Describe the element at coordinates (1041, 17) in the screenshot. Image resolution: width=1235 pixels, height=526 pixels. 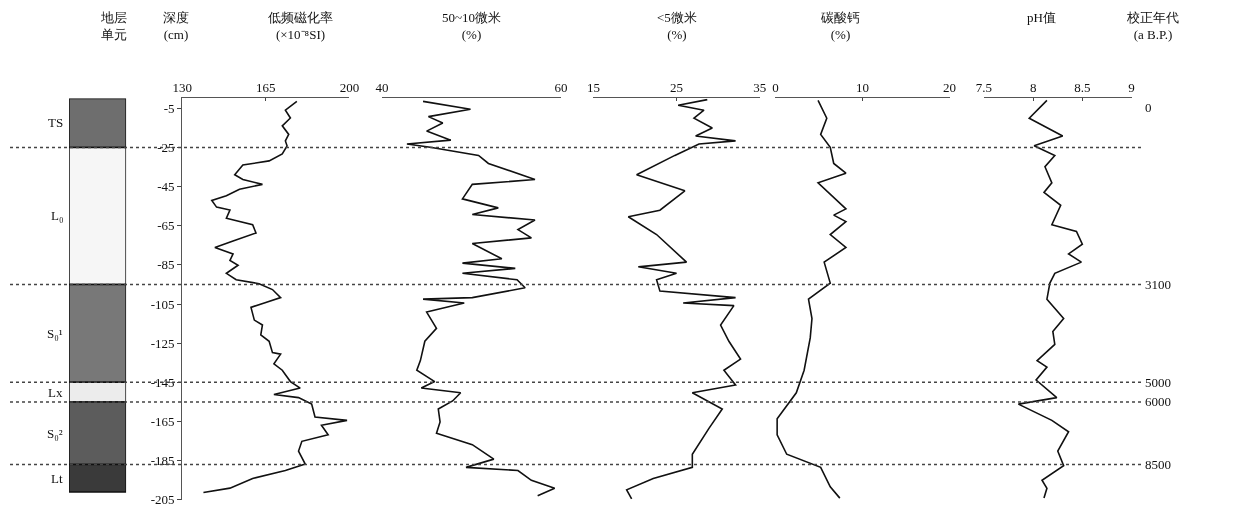
I see `chart-title: pH值` at that location.